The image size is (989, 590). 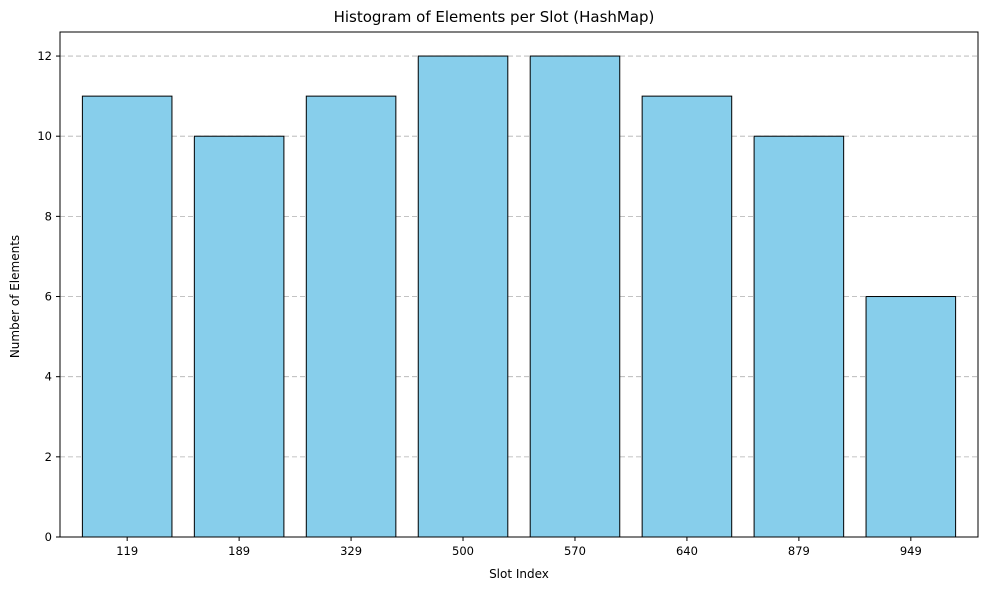 I want to click on x-axis-label: Slot Index, so click(x=519, y=574).